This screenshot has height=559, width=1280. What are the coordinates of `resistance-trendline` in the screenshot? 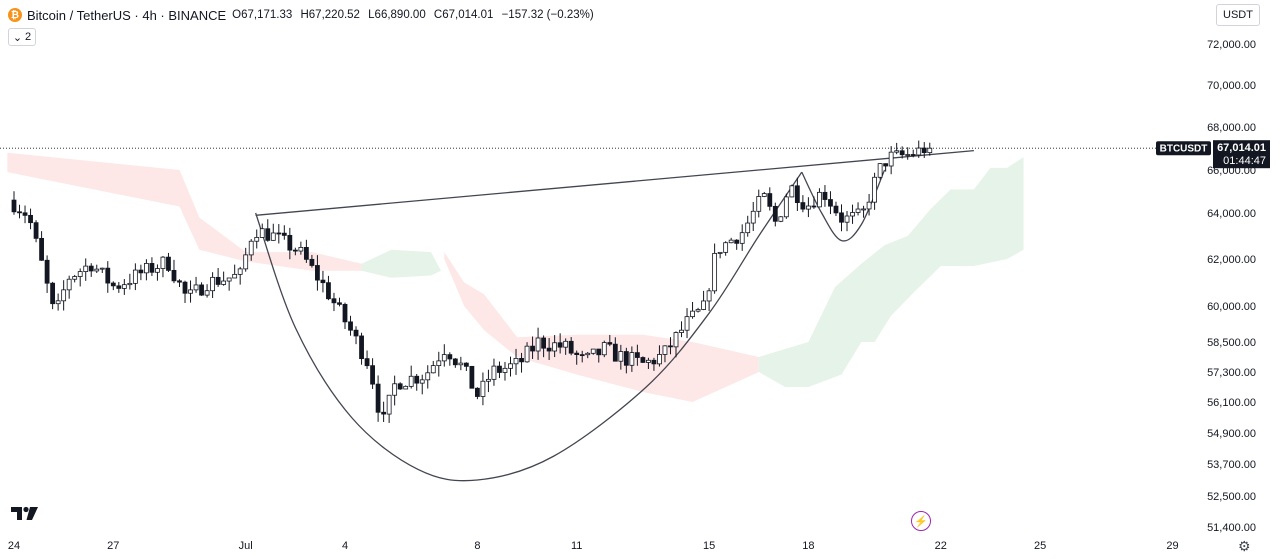 It's located at (614, 183).